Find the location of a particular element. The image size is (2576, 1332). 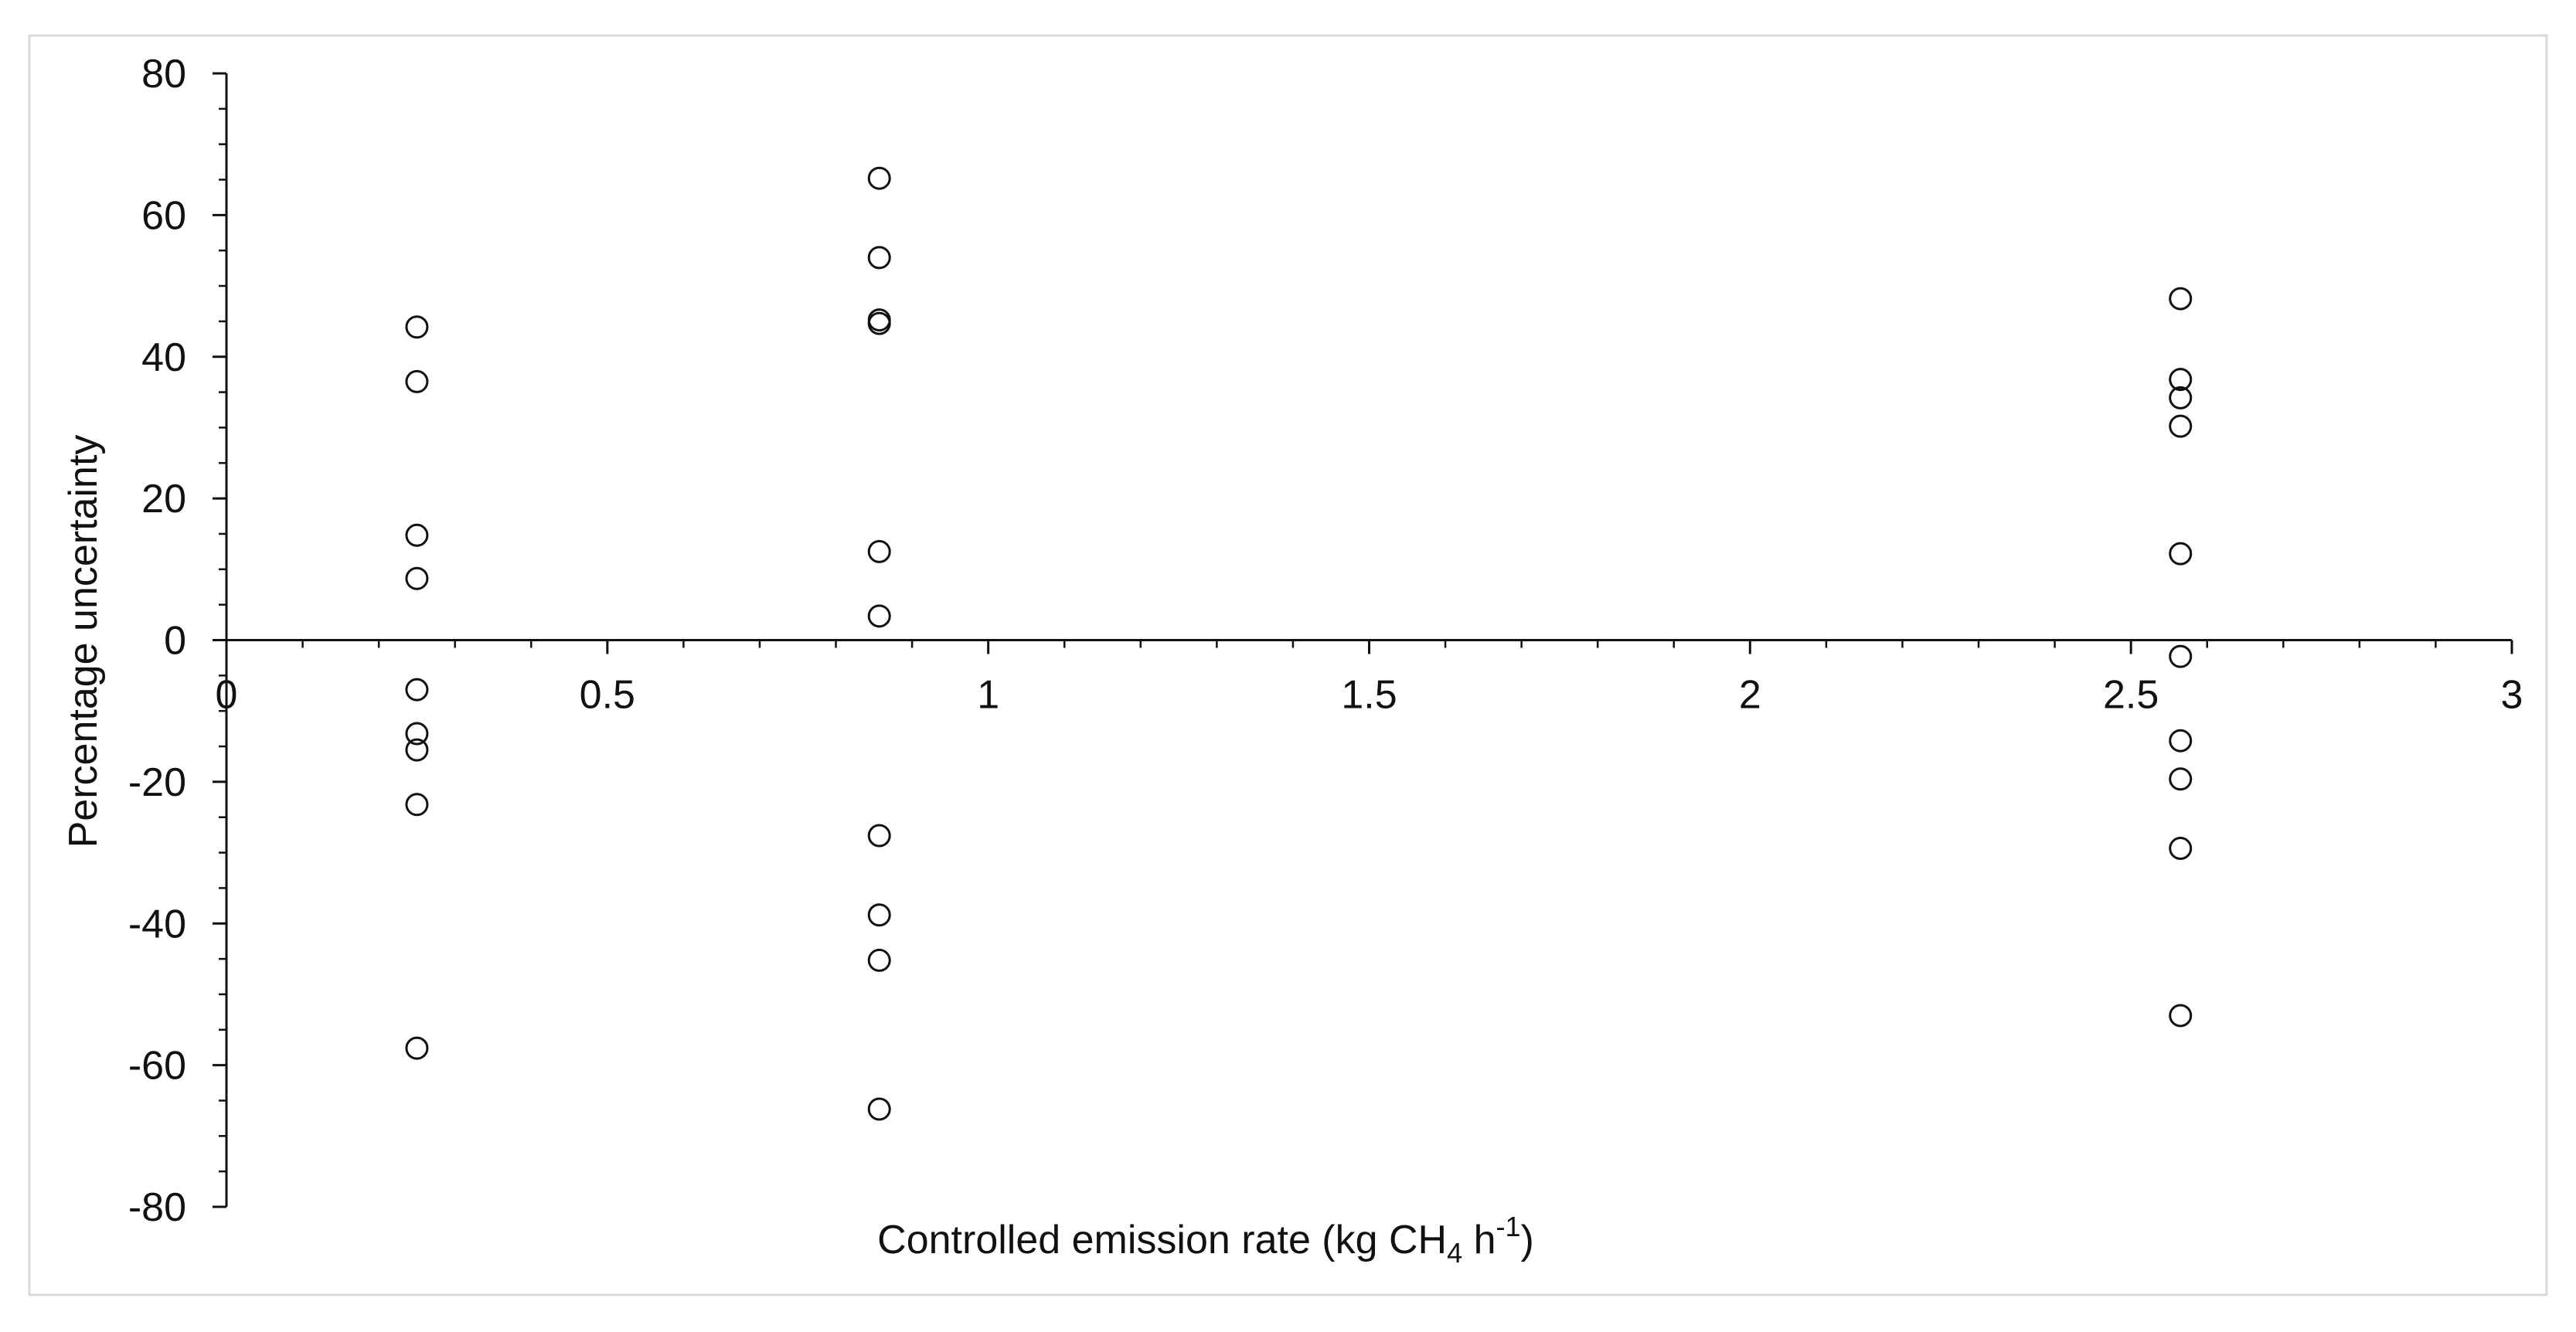

y-tick-label: -60 is located at coordinates (157, 1066).